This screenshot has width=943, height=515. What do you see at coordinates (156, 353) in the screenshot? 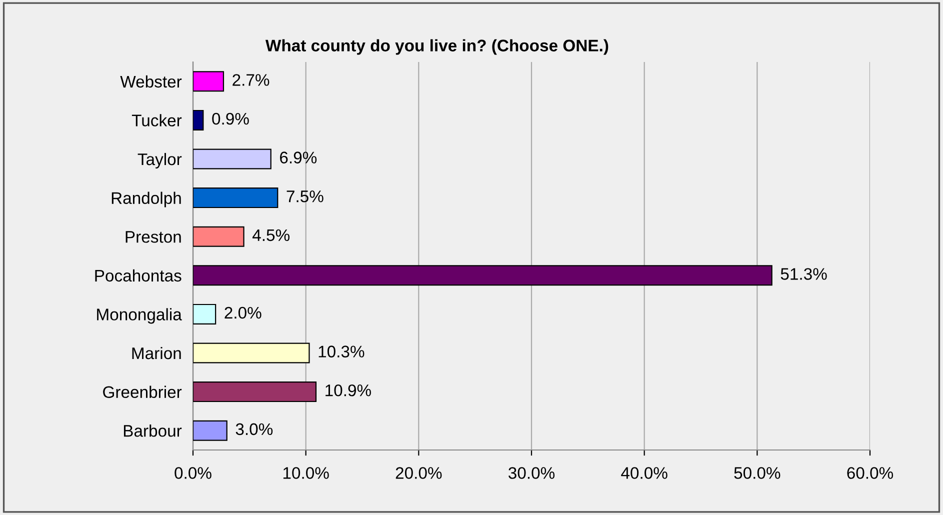
I see `y-tick-label: Marion` at bounding box center [156, 353].